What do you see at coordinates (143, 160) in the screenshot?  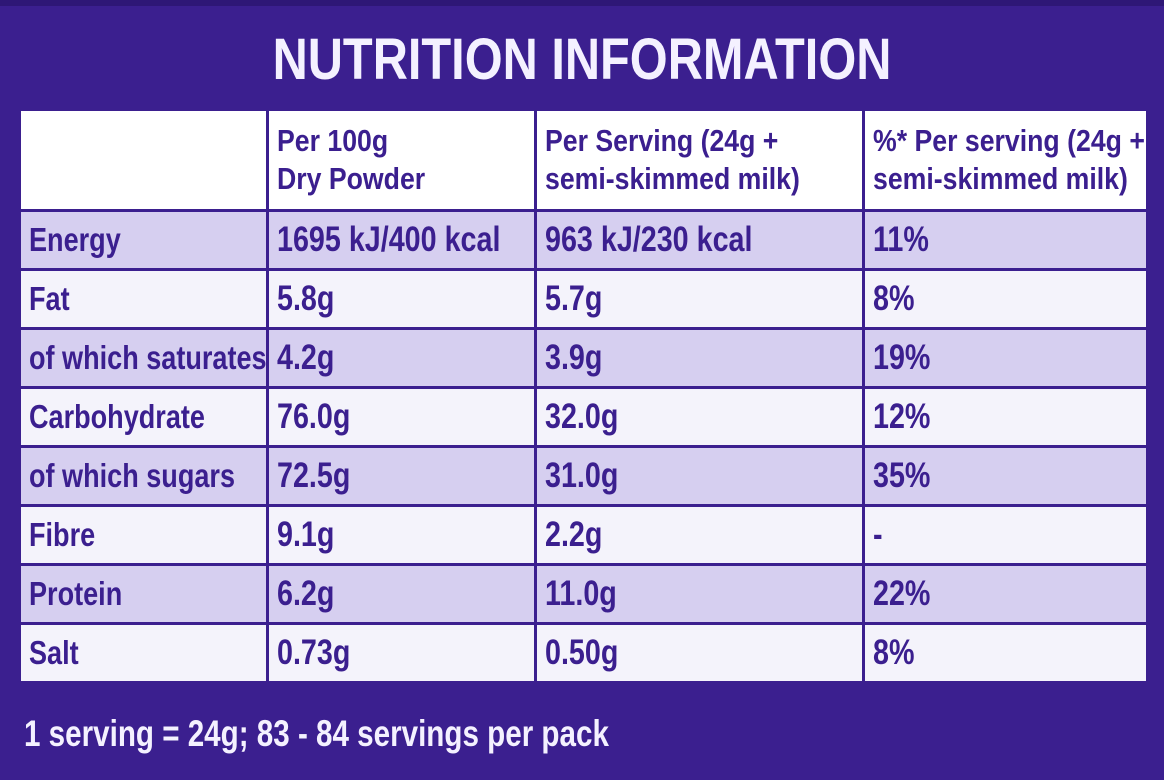 I see `header-empty-cell` at bounding box center [143, 160].